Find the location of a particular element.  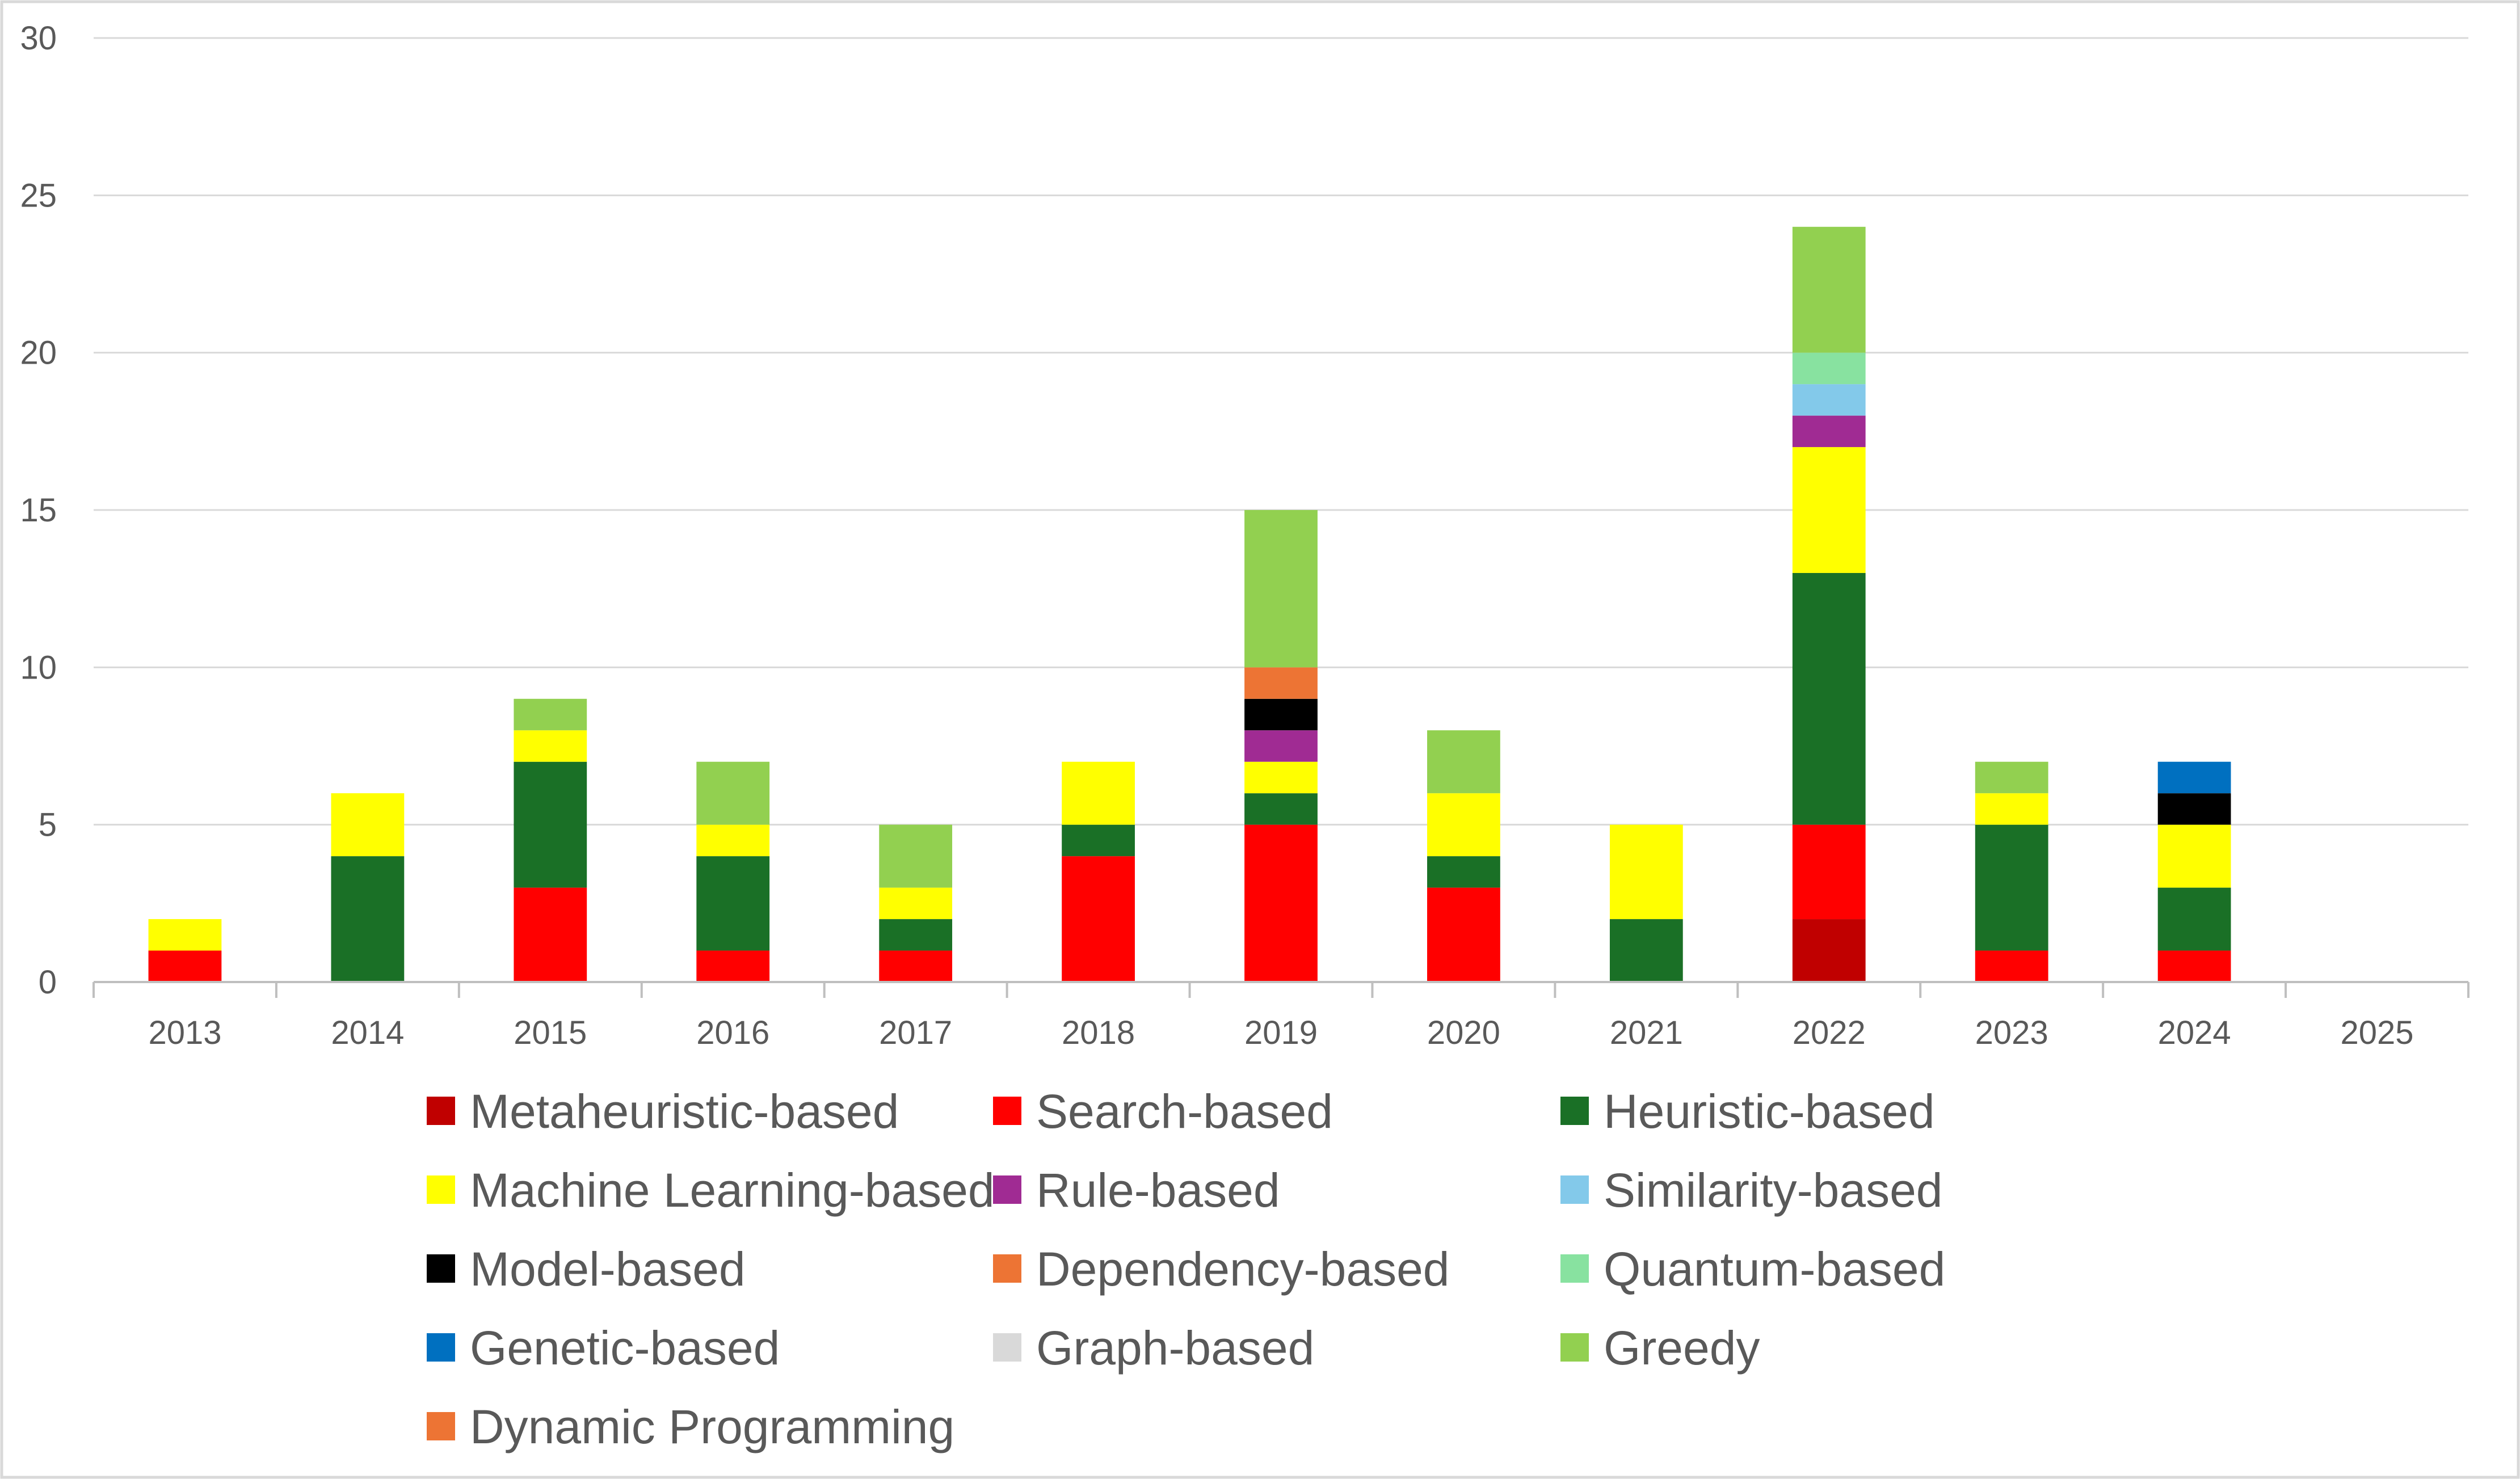

legend-label-model-based: Model-based is located at coordinates (608, 1269).